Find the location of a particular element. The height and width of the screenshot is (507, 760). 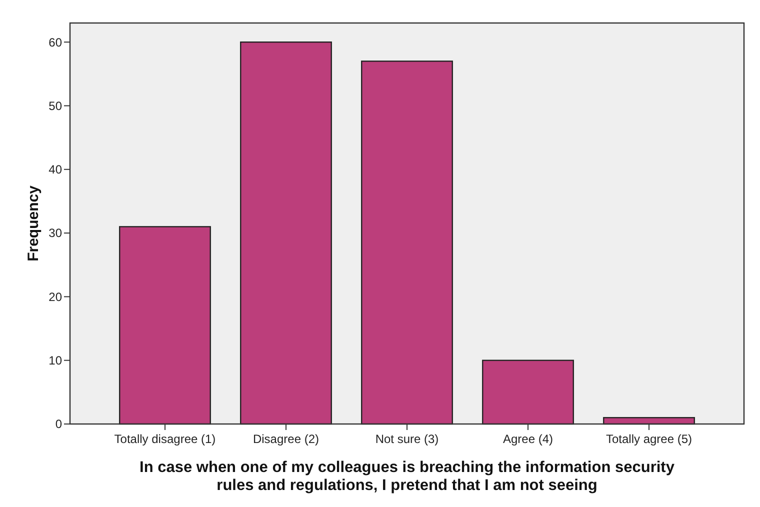

y-tick-label: 0 is located at coordinates (58, 424).